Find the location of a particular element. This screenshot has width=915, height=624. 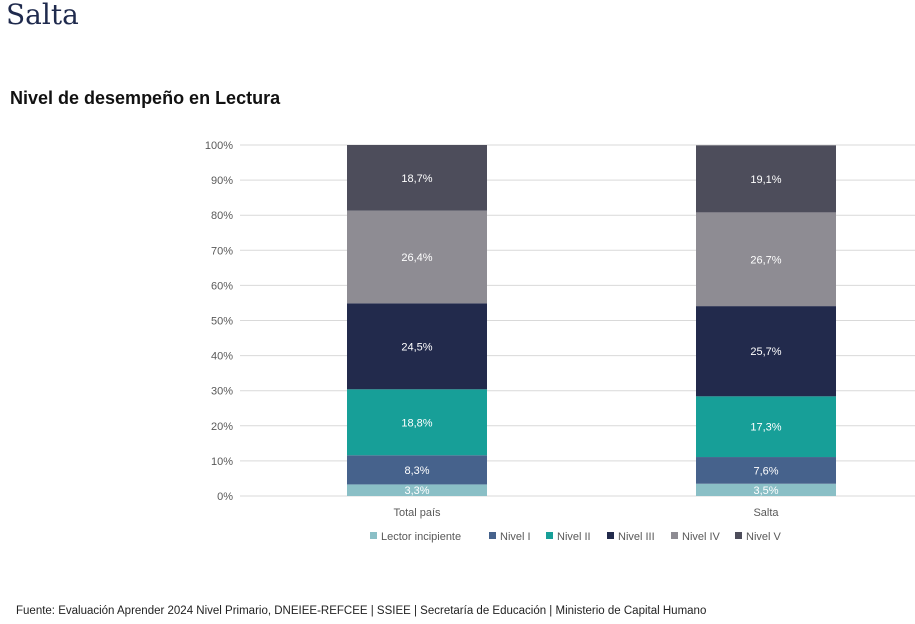

data-label: 3,3% is located at coordinates (416, 491).